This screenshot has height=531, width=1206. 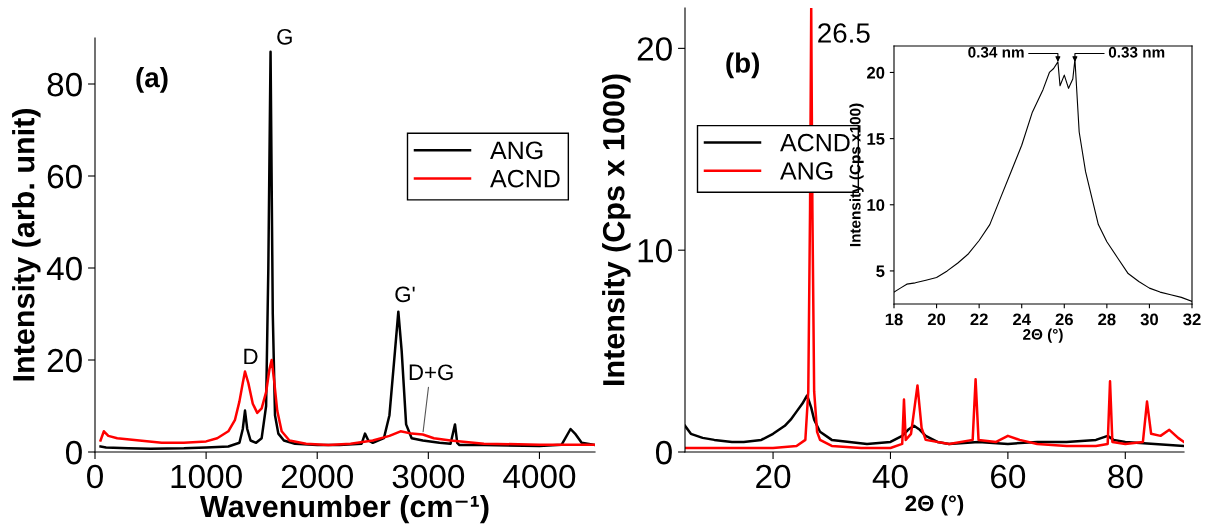 What do you see at coordinates (616, 230) in the screenshot?
I see `y-axis-title: Intensity (Cps x 1000)` at bounding box center [616, 230].